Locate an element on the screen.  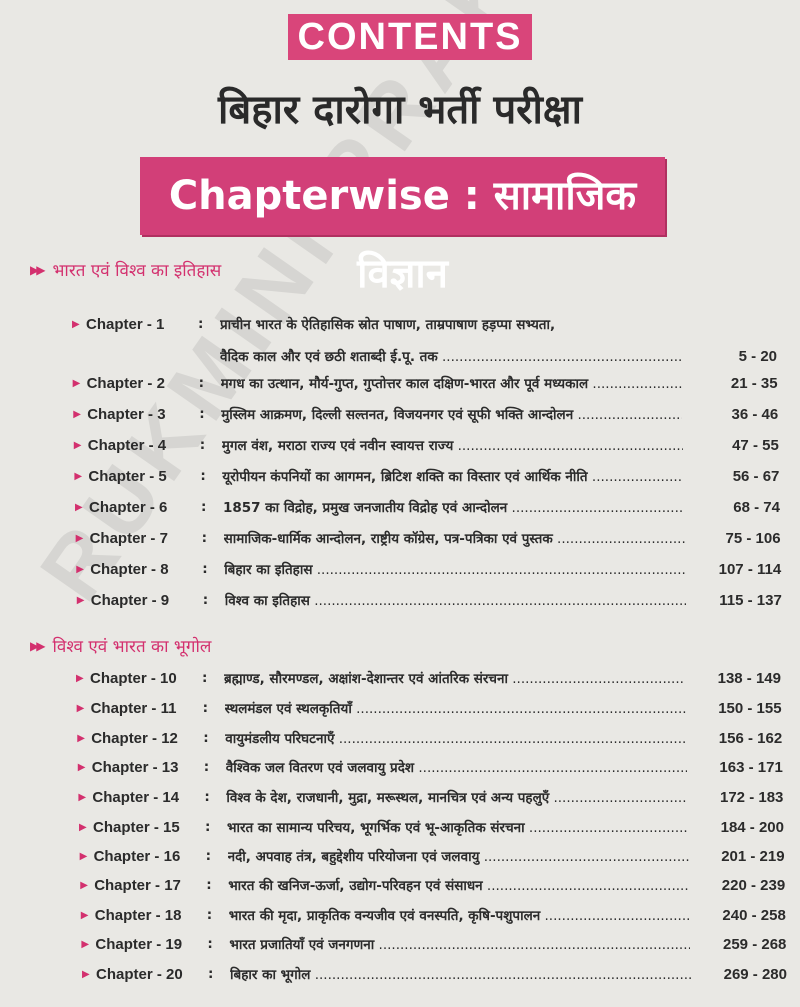
chapter-label: Chapter - 17 is located at coordinates (137, 885).